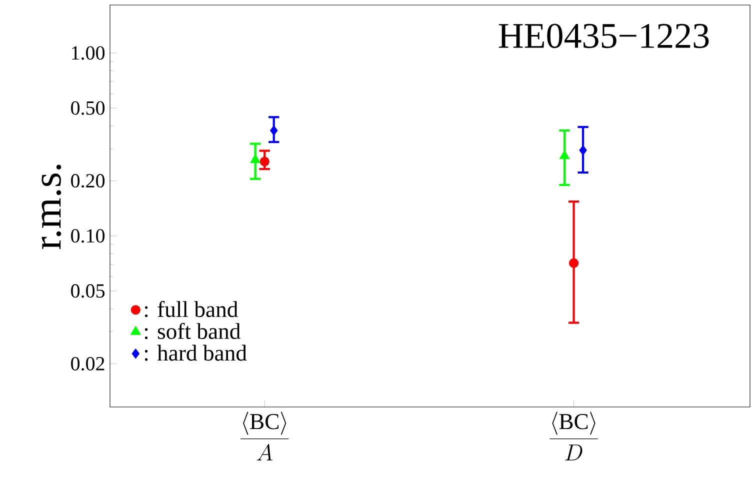 This screenshot has height=483, width=753. Describe the element at coordinates (88, 181) in the screenshot. I see `y-tick-label: 0.20` at that location.